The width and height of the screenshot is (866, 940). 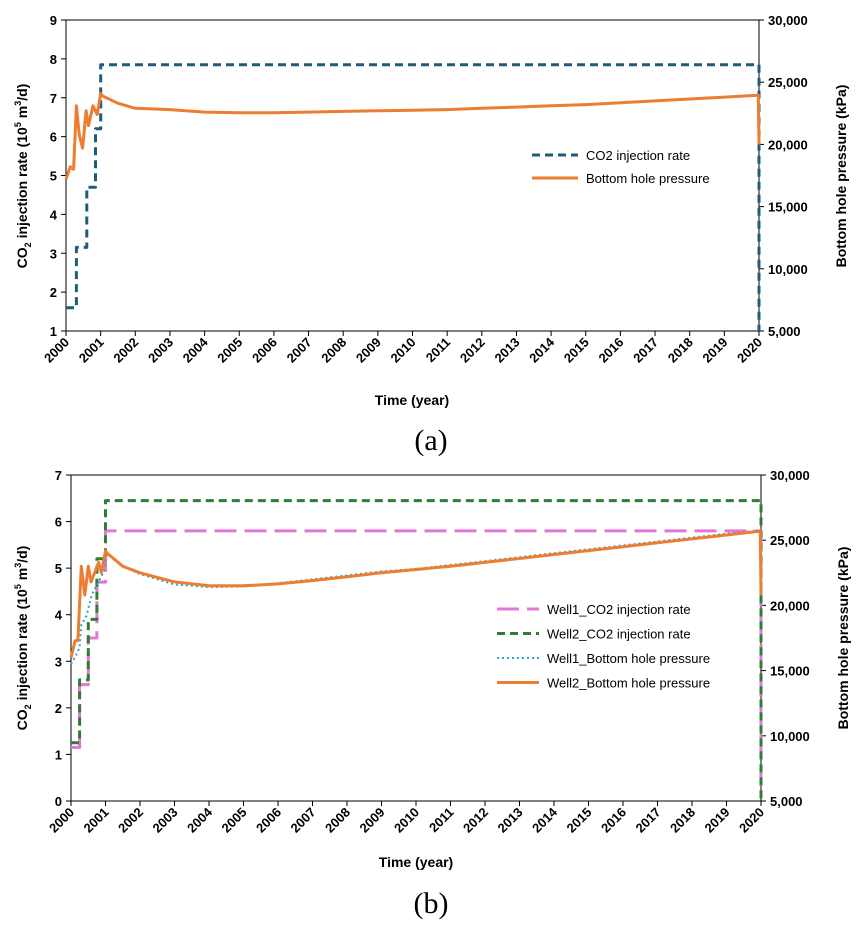 What do you see at coordinates (416, 862) in the screenshot?
I see `x-axis-label-b: Time (year)` at bounding box center [416, 862].